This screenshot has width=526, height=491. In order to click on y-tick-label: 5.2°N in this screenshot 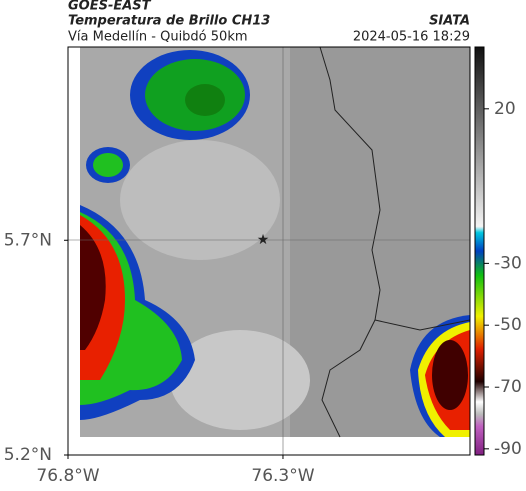, I will do `click(28, 455)`.